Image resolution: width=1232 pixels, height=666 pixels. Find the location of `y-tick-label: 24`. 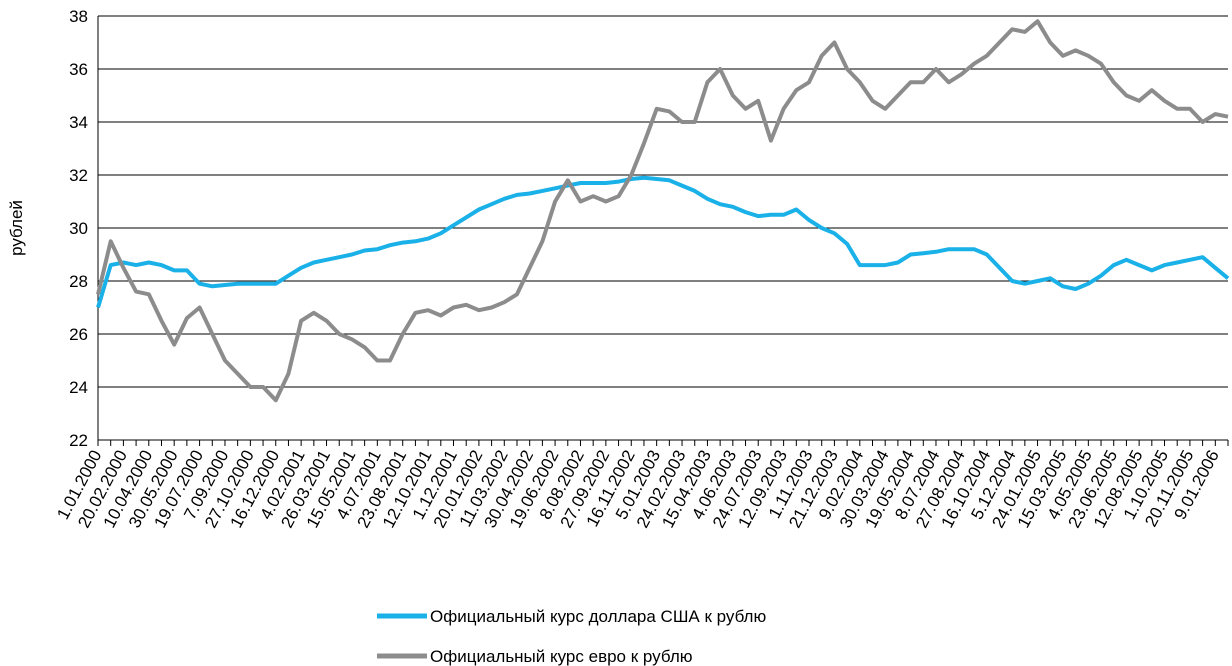

y-tick-label: 24 is located at coordinates (78, 387).